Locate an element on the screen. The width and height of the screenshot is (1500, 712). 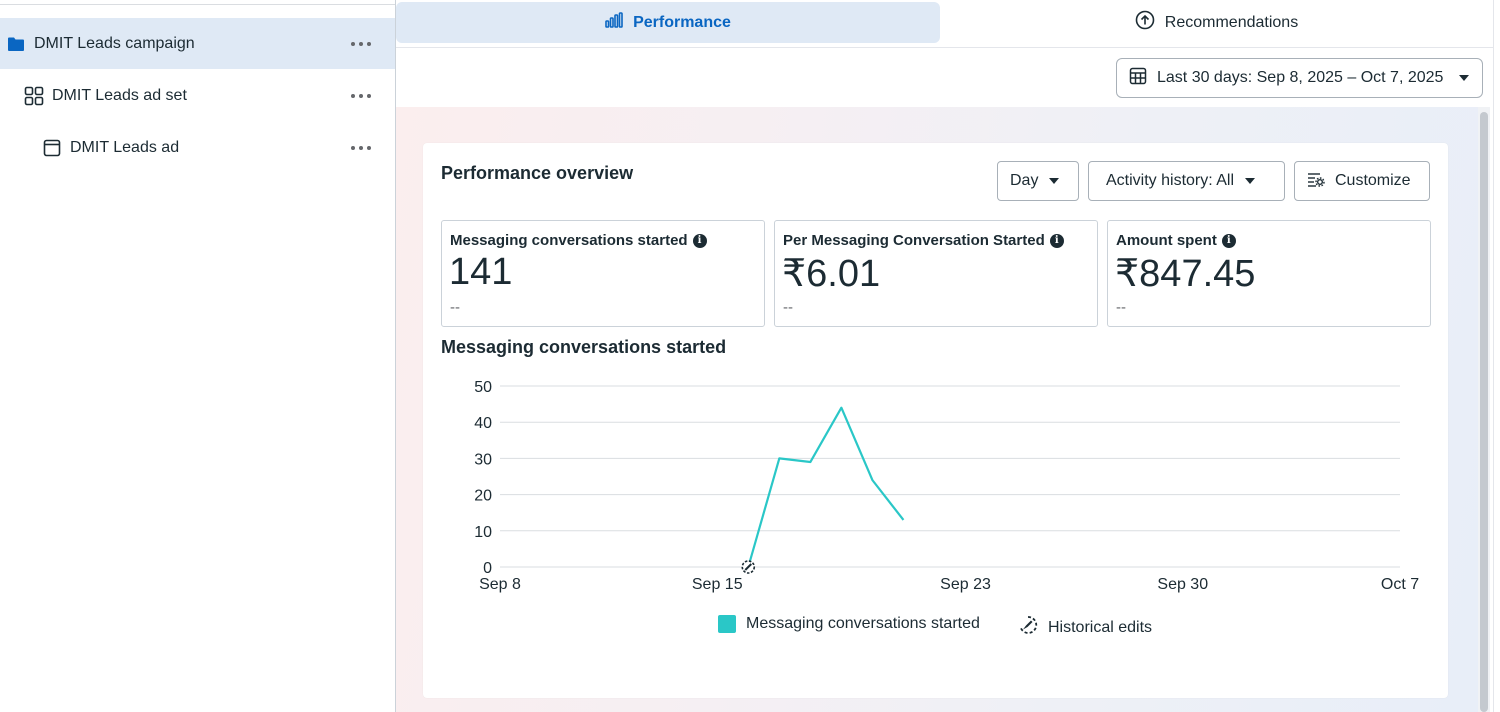
y-tick-label: 40 is located at coordinates (483, 423).